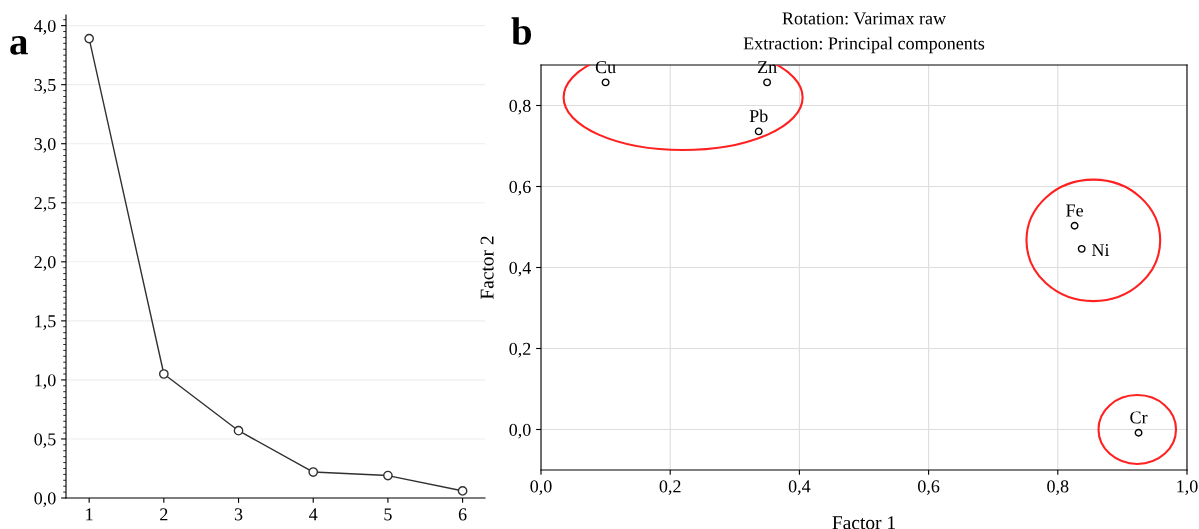  I want to click on x-tick-label: 5, so click(388, 514).